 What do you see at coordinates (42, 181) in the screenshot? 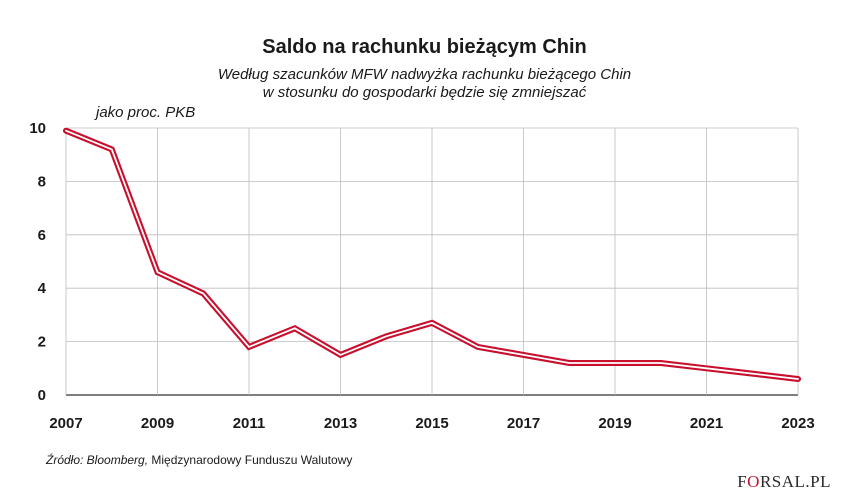
I see `y-tick-label: 8` at bounding box center [42, 181].